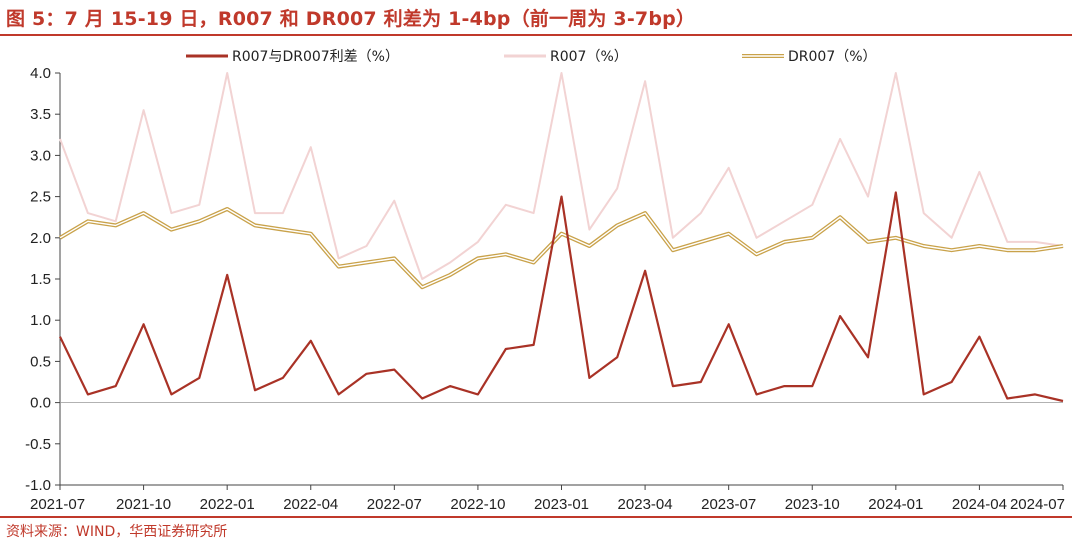 Image resolution: width=1080 pixels, height=545 pixels. What do you see at coordinates (40, 320) in the screenshot?
I see `y-tick-label: 1.0` at bounding box center [40, 320].